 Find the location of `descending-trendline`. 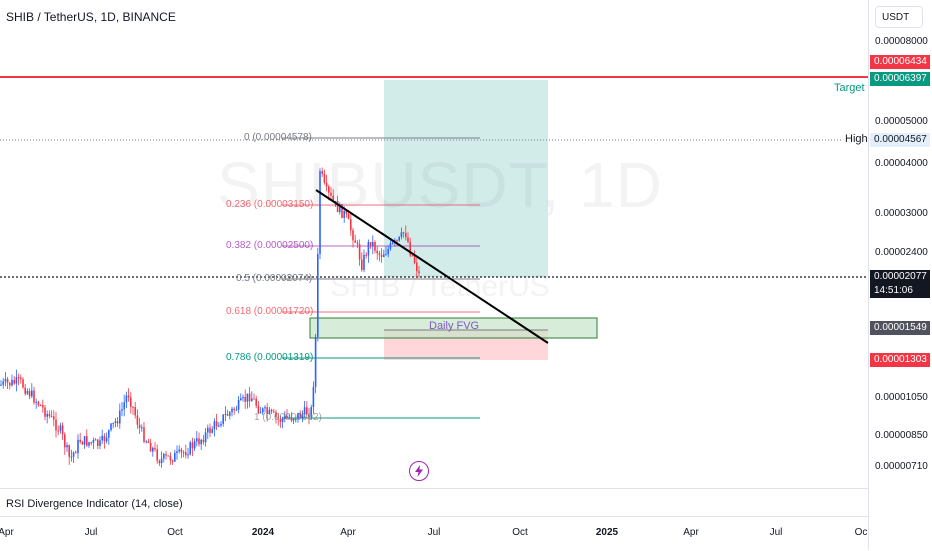

descending-trendline is located at coordinates (432, 266).